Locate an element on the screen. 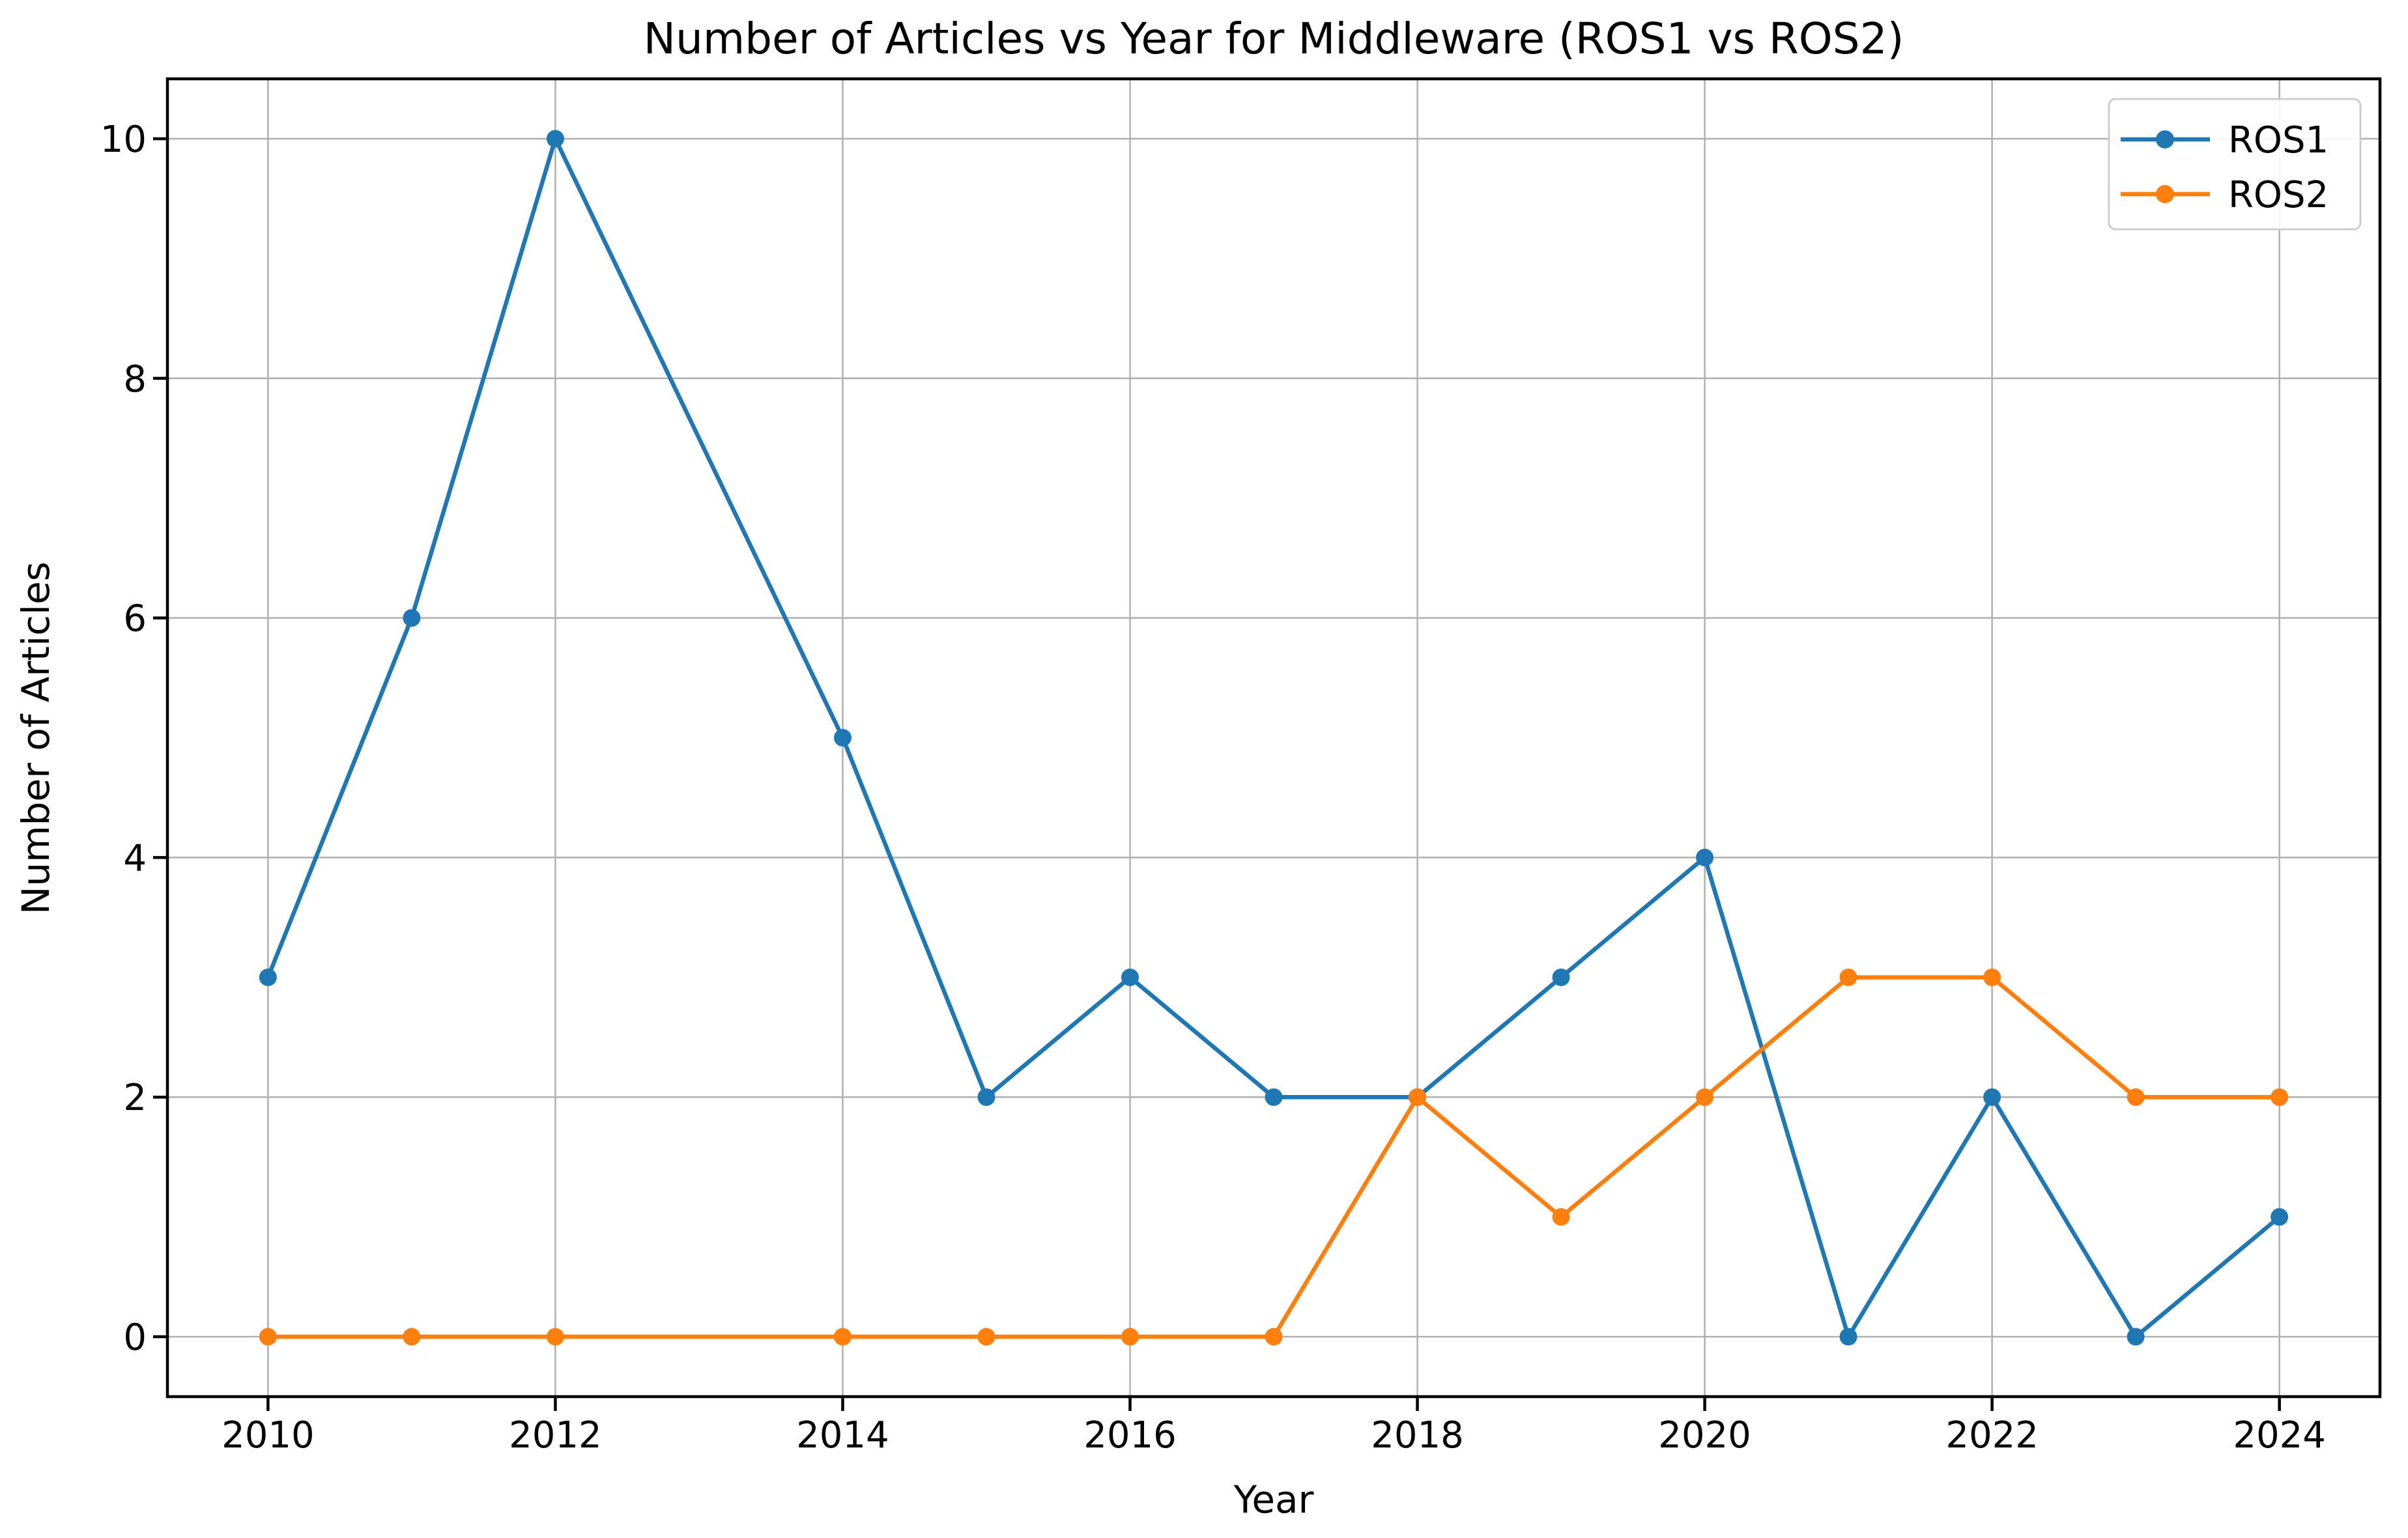  y-tick-label: 8 is located at coordinates (135, 380).